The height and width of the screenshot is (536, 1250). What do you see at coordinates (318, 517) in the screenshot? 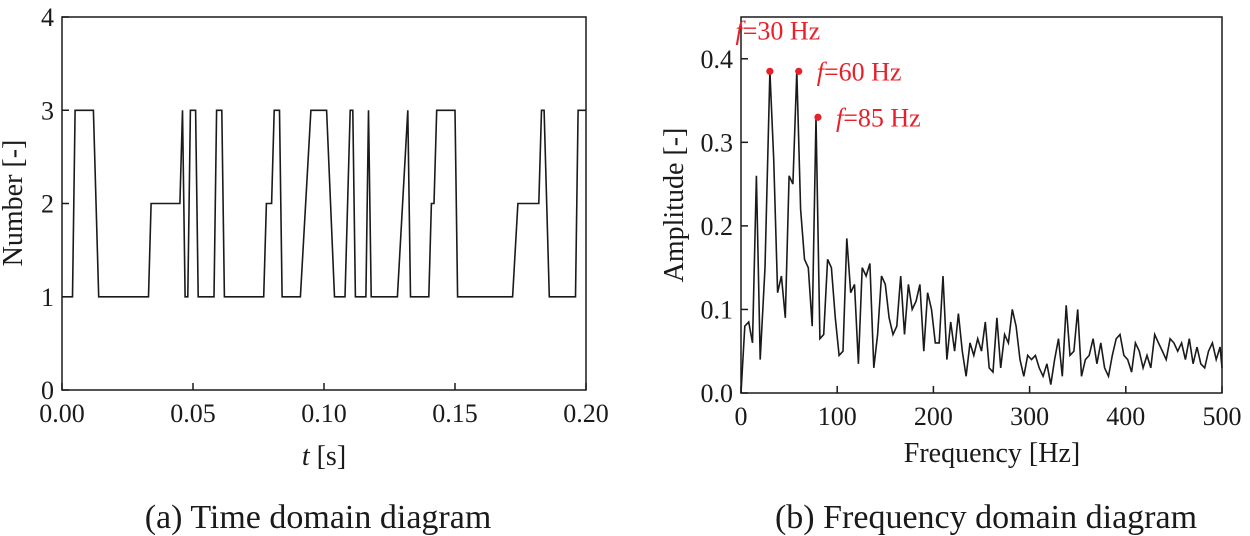
I see `caption-a: (a) Time domain diagram` at bounding box center [318, 517].